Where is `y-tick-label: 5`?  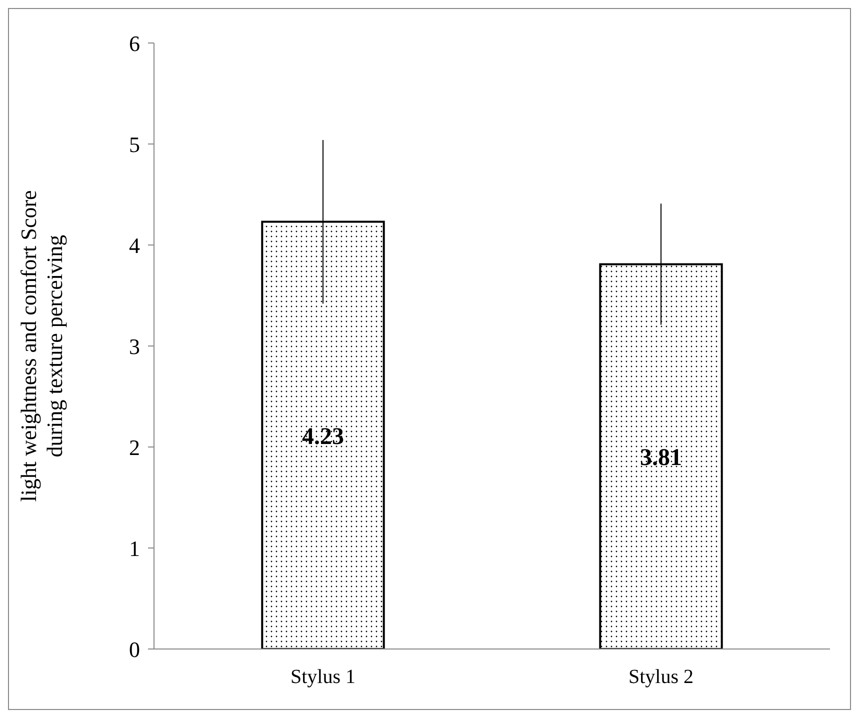 y-tick-label: 5 is located at coordinates (134, 144).